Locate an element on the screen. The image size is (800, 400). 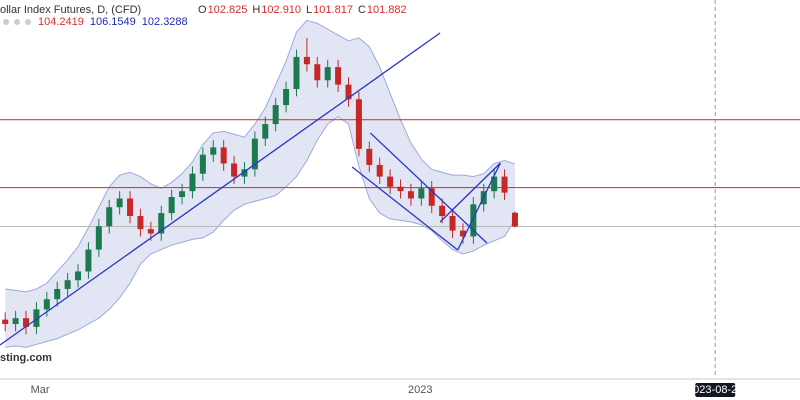
indicator-value: 102.3288 is located at coordinates (165, 22).